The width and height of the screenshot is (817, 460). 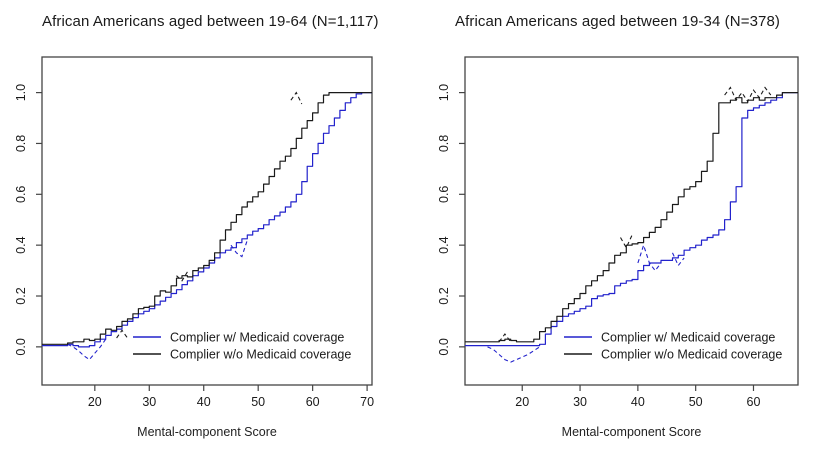 What do you see at coordinates (207, 432) in the screenshot?
I see `x-axis-label-left: Mental-component Score` at bounding box center [207, 432].